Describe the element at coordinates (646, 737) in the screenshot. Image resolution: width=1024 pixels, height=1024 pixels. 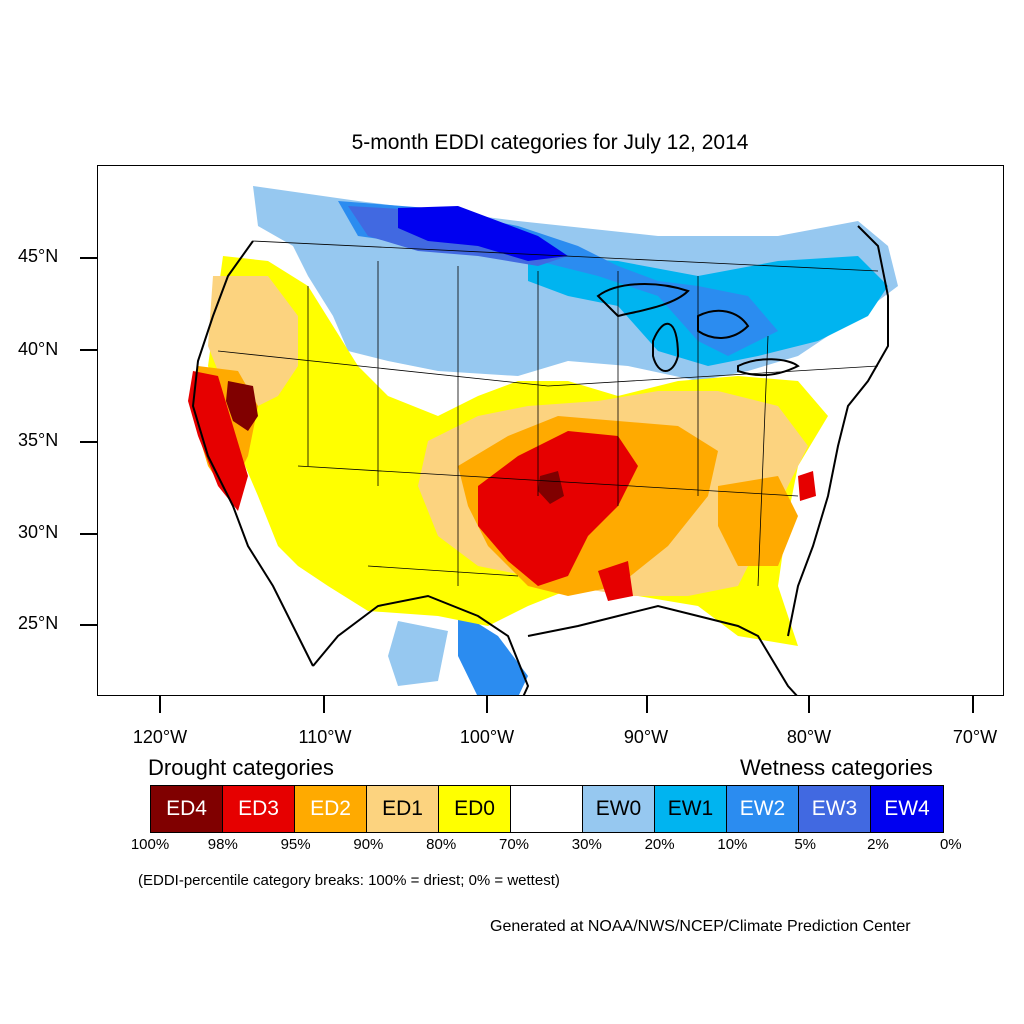
I see `longitude-label-90w: 90°W` at that location.